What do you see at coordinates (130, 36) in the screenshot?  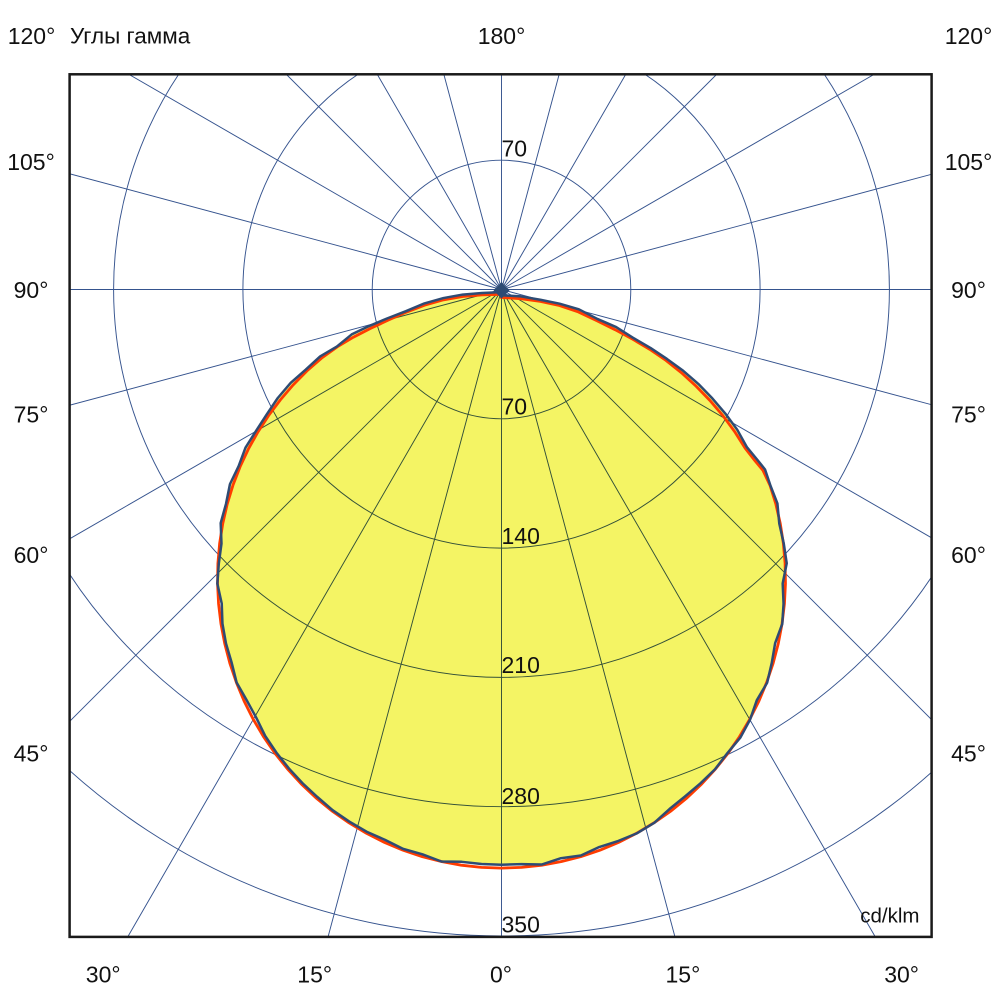 I see `svg-text: Углы гамма` at bounding box center [130, 36].